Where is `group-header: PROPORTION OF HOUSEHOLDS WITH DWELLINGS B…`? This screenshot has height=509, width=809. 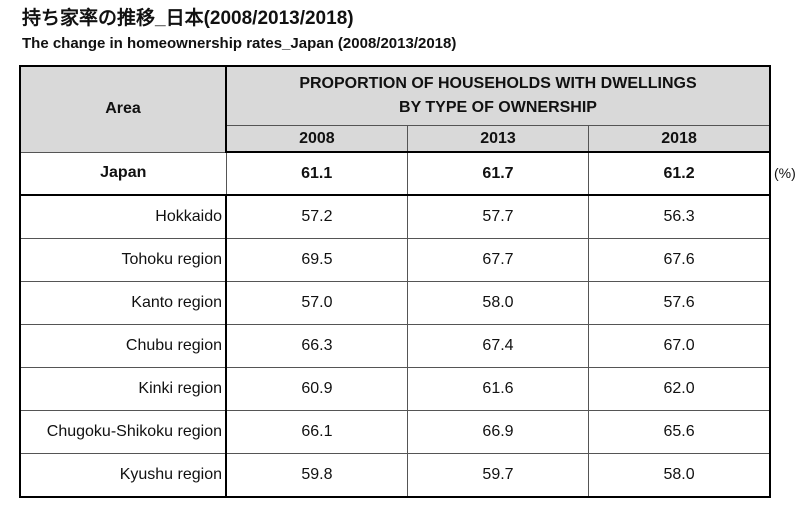 group-header: PROPORTION OF HOUSEHOLDS WITH DWELLINGS B… is located at coordinates (498, 95).